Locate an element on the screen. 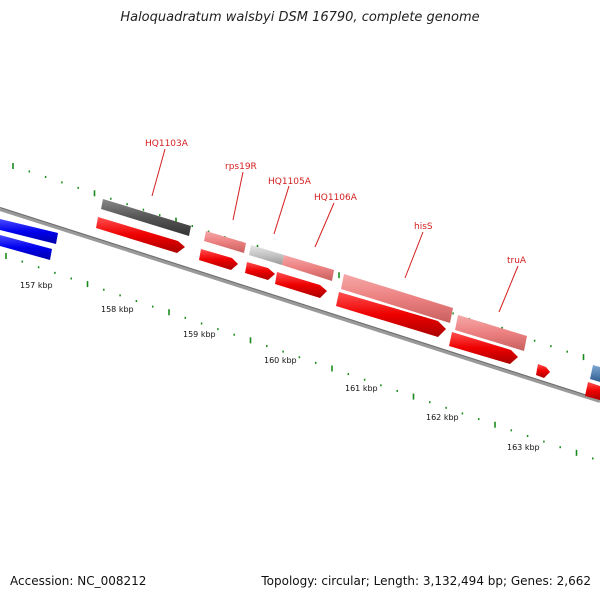 This screenshot has width=600, height=600. gene-hq1105a-bar is located at coordinates (266, 255).